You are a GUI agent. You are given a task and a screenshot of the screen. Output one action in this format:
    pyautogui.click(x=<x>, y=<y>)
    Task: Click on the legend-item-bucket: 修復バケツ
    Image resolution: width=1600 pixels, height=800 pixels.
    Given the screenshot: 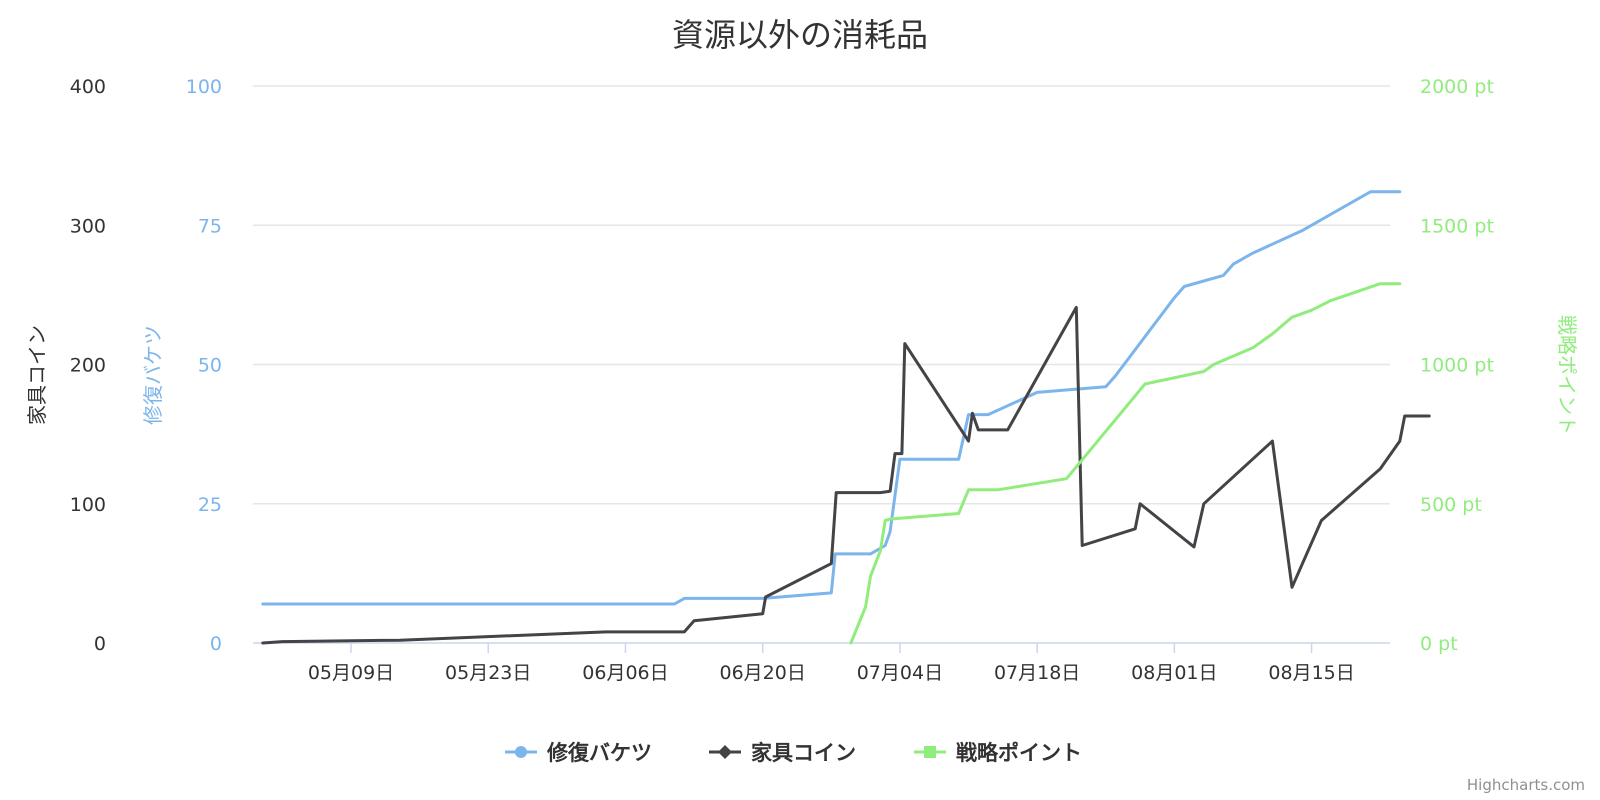 What is the action you would take?
    pyautogui.click(x=578, y=753)
    